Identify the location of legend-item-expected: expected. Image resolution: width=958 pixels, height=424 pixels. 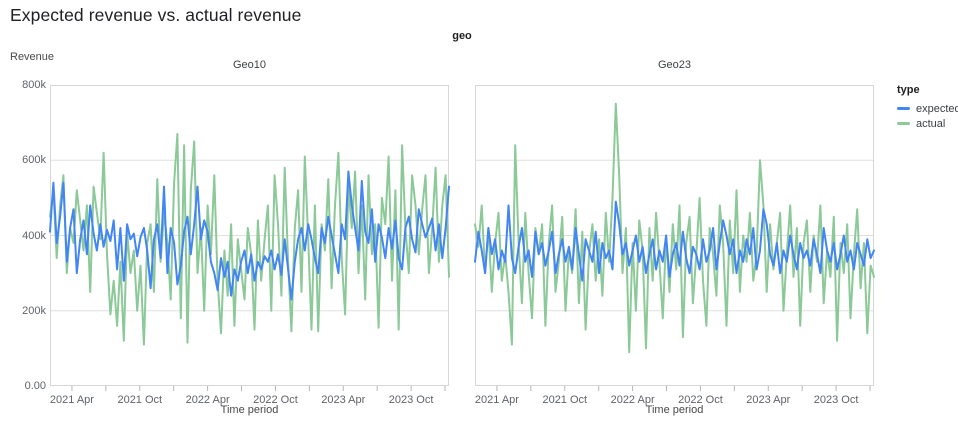
(927, 108).